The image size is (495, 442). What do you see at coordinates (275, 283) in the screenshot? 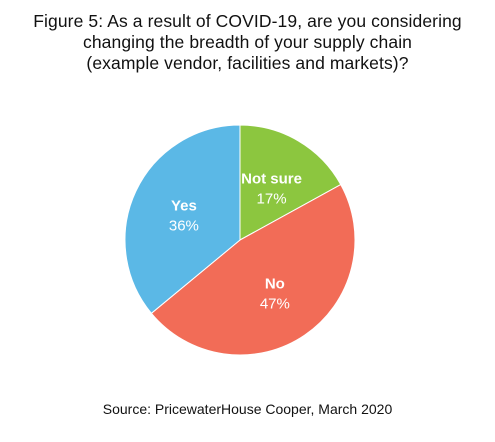
I see `slice-label-no: No` at bounding box center [275, 283].